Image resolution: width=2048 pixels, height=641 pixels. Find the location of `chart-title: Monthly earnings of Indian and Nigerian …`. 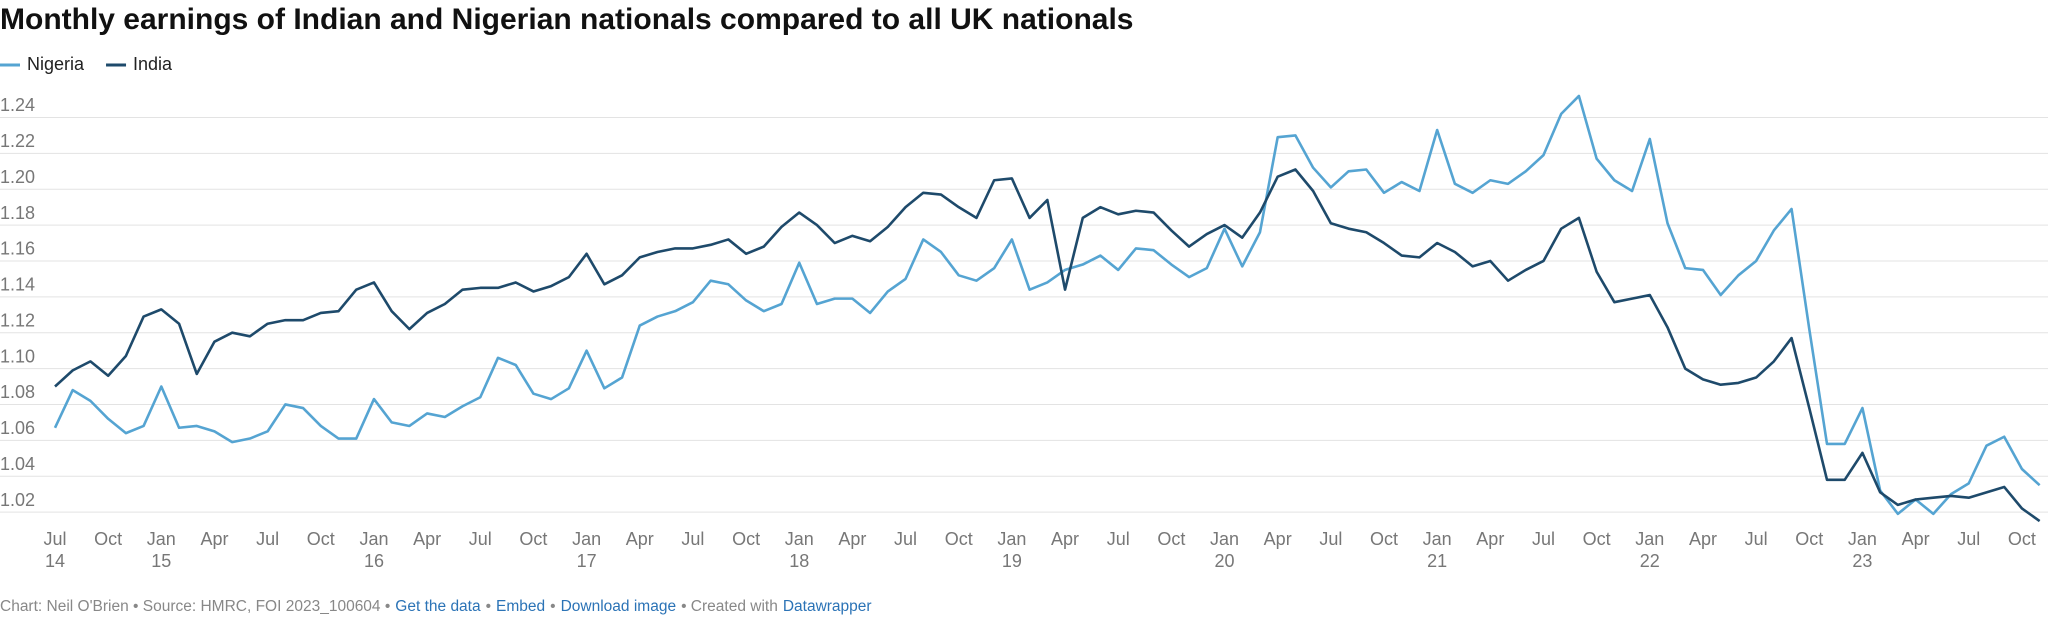

chart-title: Monthly earnings of Indian and Nigerian … is located at coordinates (566, 19).